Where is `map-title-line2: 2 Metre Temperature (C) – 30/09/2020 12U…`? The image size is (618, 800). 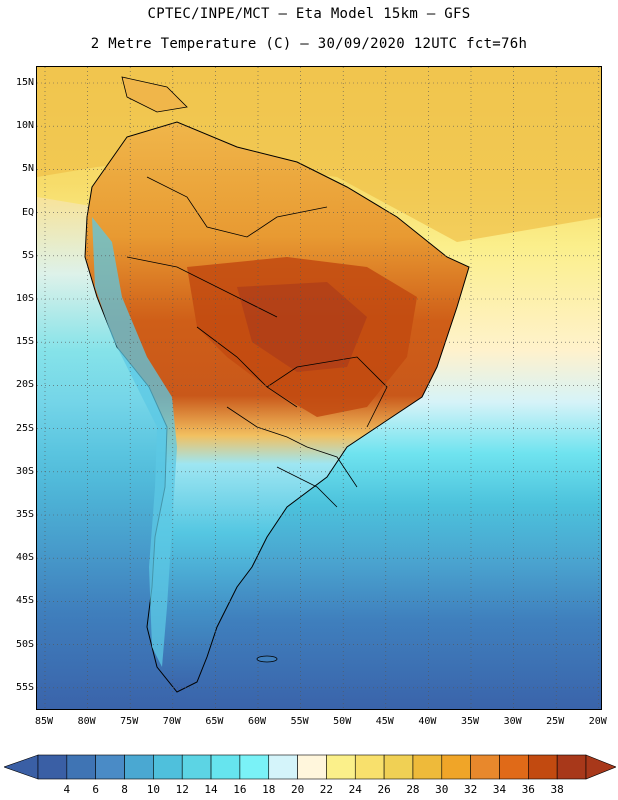 map-title-line2: 2 Metre Temperature (C) – 30/09/2020 12U… is located at coordinates (309, 44).